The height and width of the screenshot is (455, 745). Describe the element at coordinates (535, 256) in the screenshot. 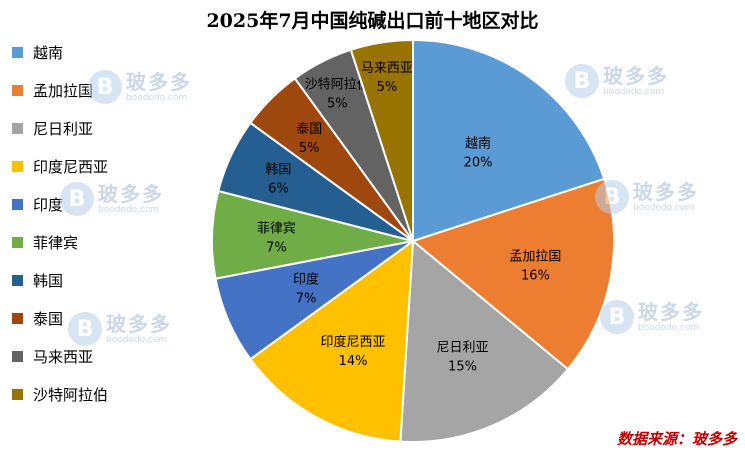

I see `slice-label: 孟加拉国` at that location.